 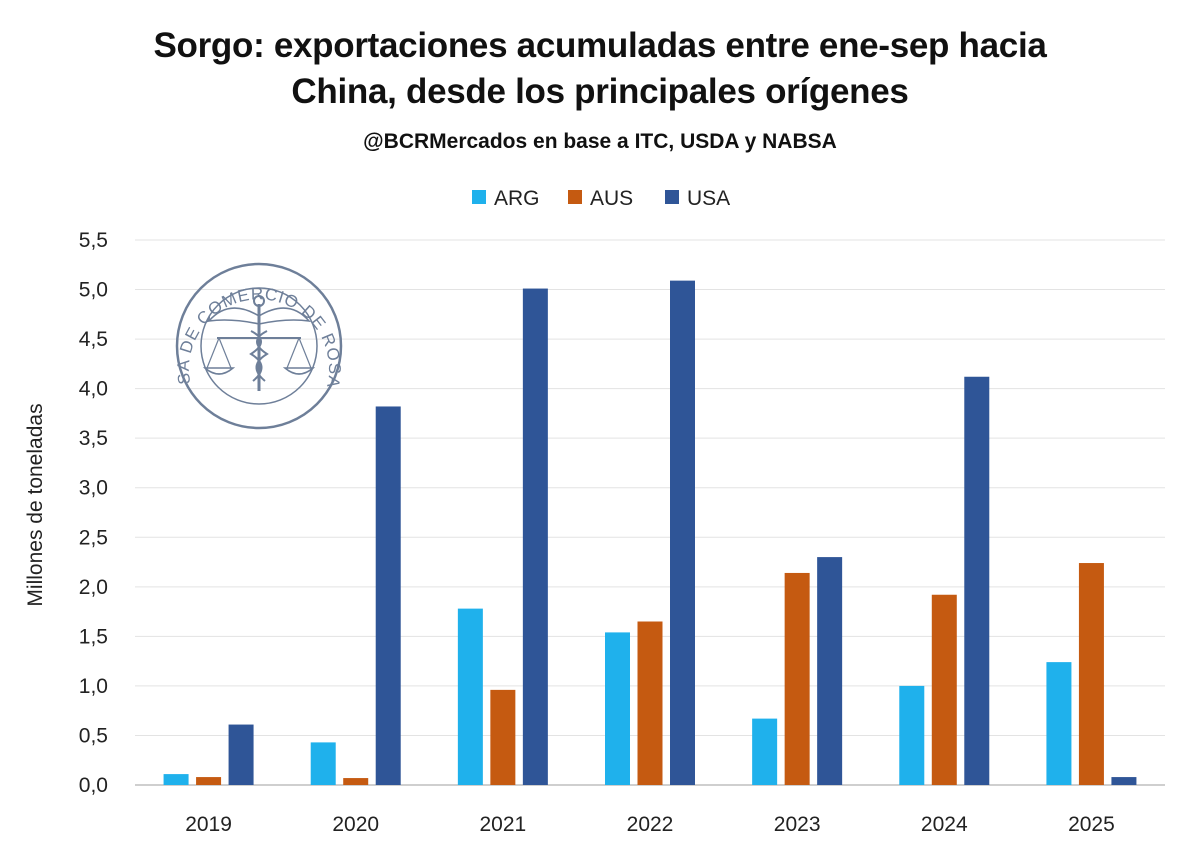 I want to click on y-tick-label: 3,5, so click(x=93, y=438).